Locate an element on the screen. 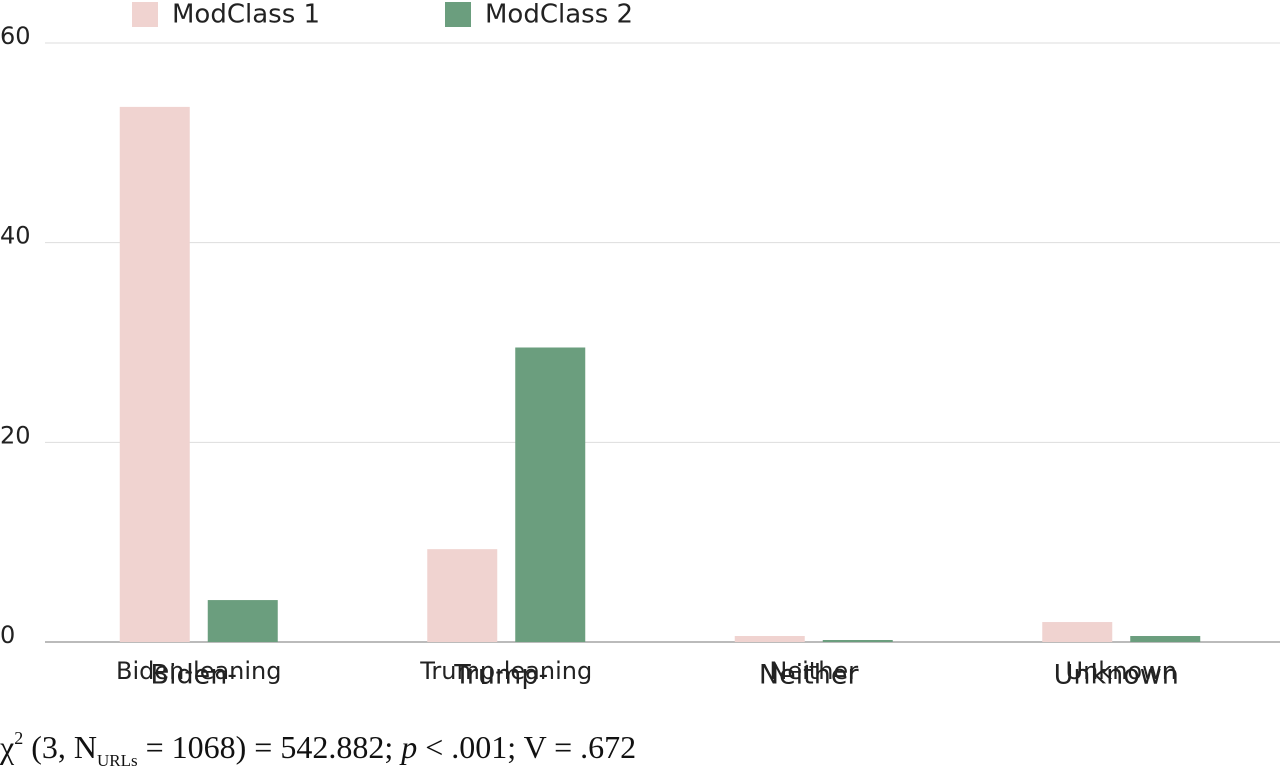  fn-b: = 1068) = 542.882; is located at coordinates (269, 747).